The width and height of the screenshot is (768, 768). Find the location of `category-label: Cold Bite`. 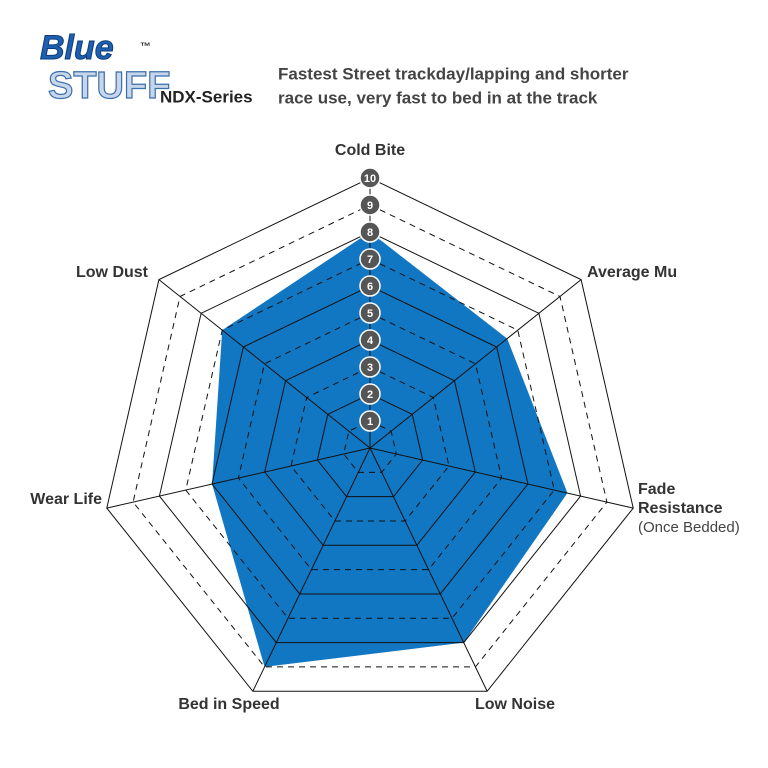

category-label: Cold Bite is located at coordinates (370, 150).